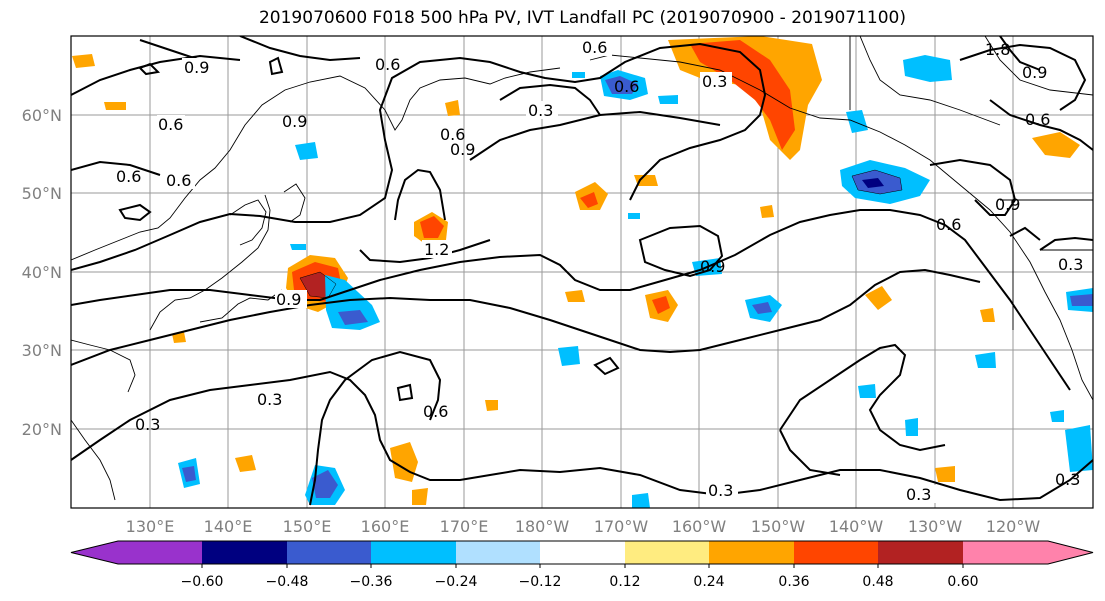 The height and width of the screenshot is (601, 1105). I want to click on colorbar-tick-label: −0.60, so click(202, 582).